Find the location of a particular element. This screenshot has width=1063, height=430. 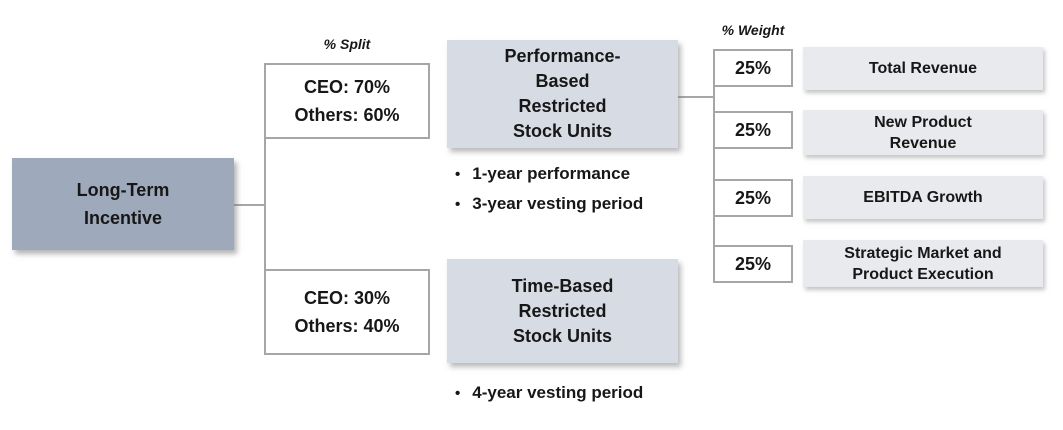

prsu-bullet-1-text: 1-year performance is located at coordinates (551, 173).